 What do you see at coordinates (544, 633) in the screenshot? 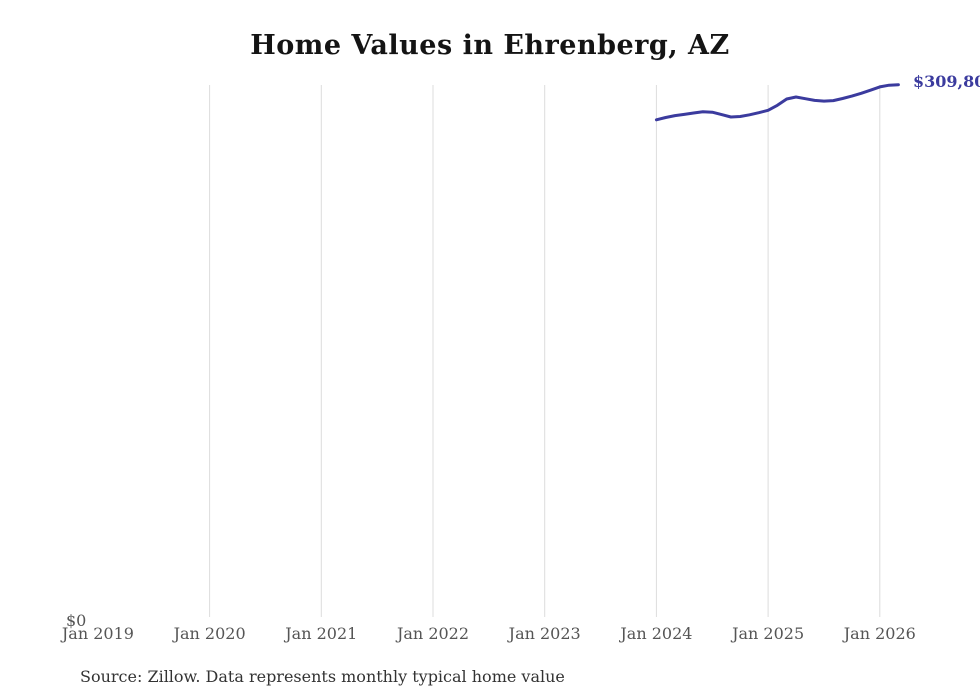
I see `x-tick-label: Jan 2023` at bounding box center [544, 633].